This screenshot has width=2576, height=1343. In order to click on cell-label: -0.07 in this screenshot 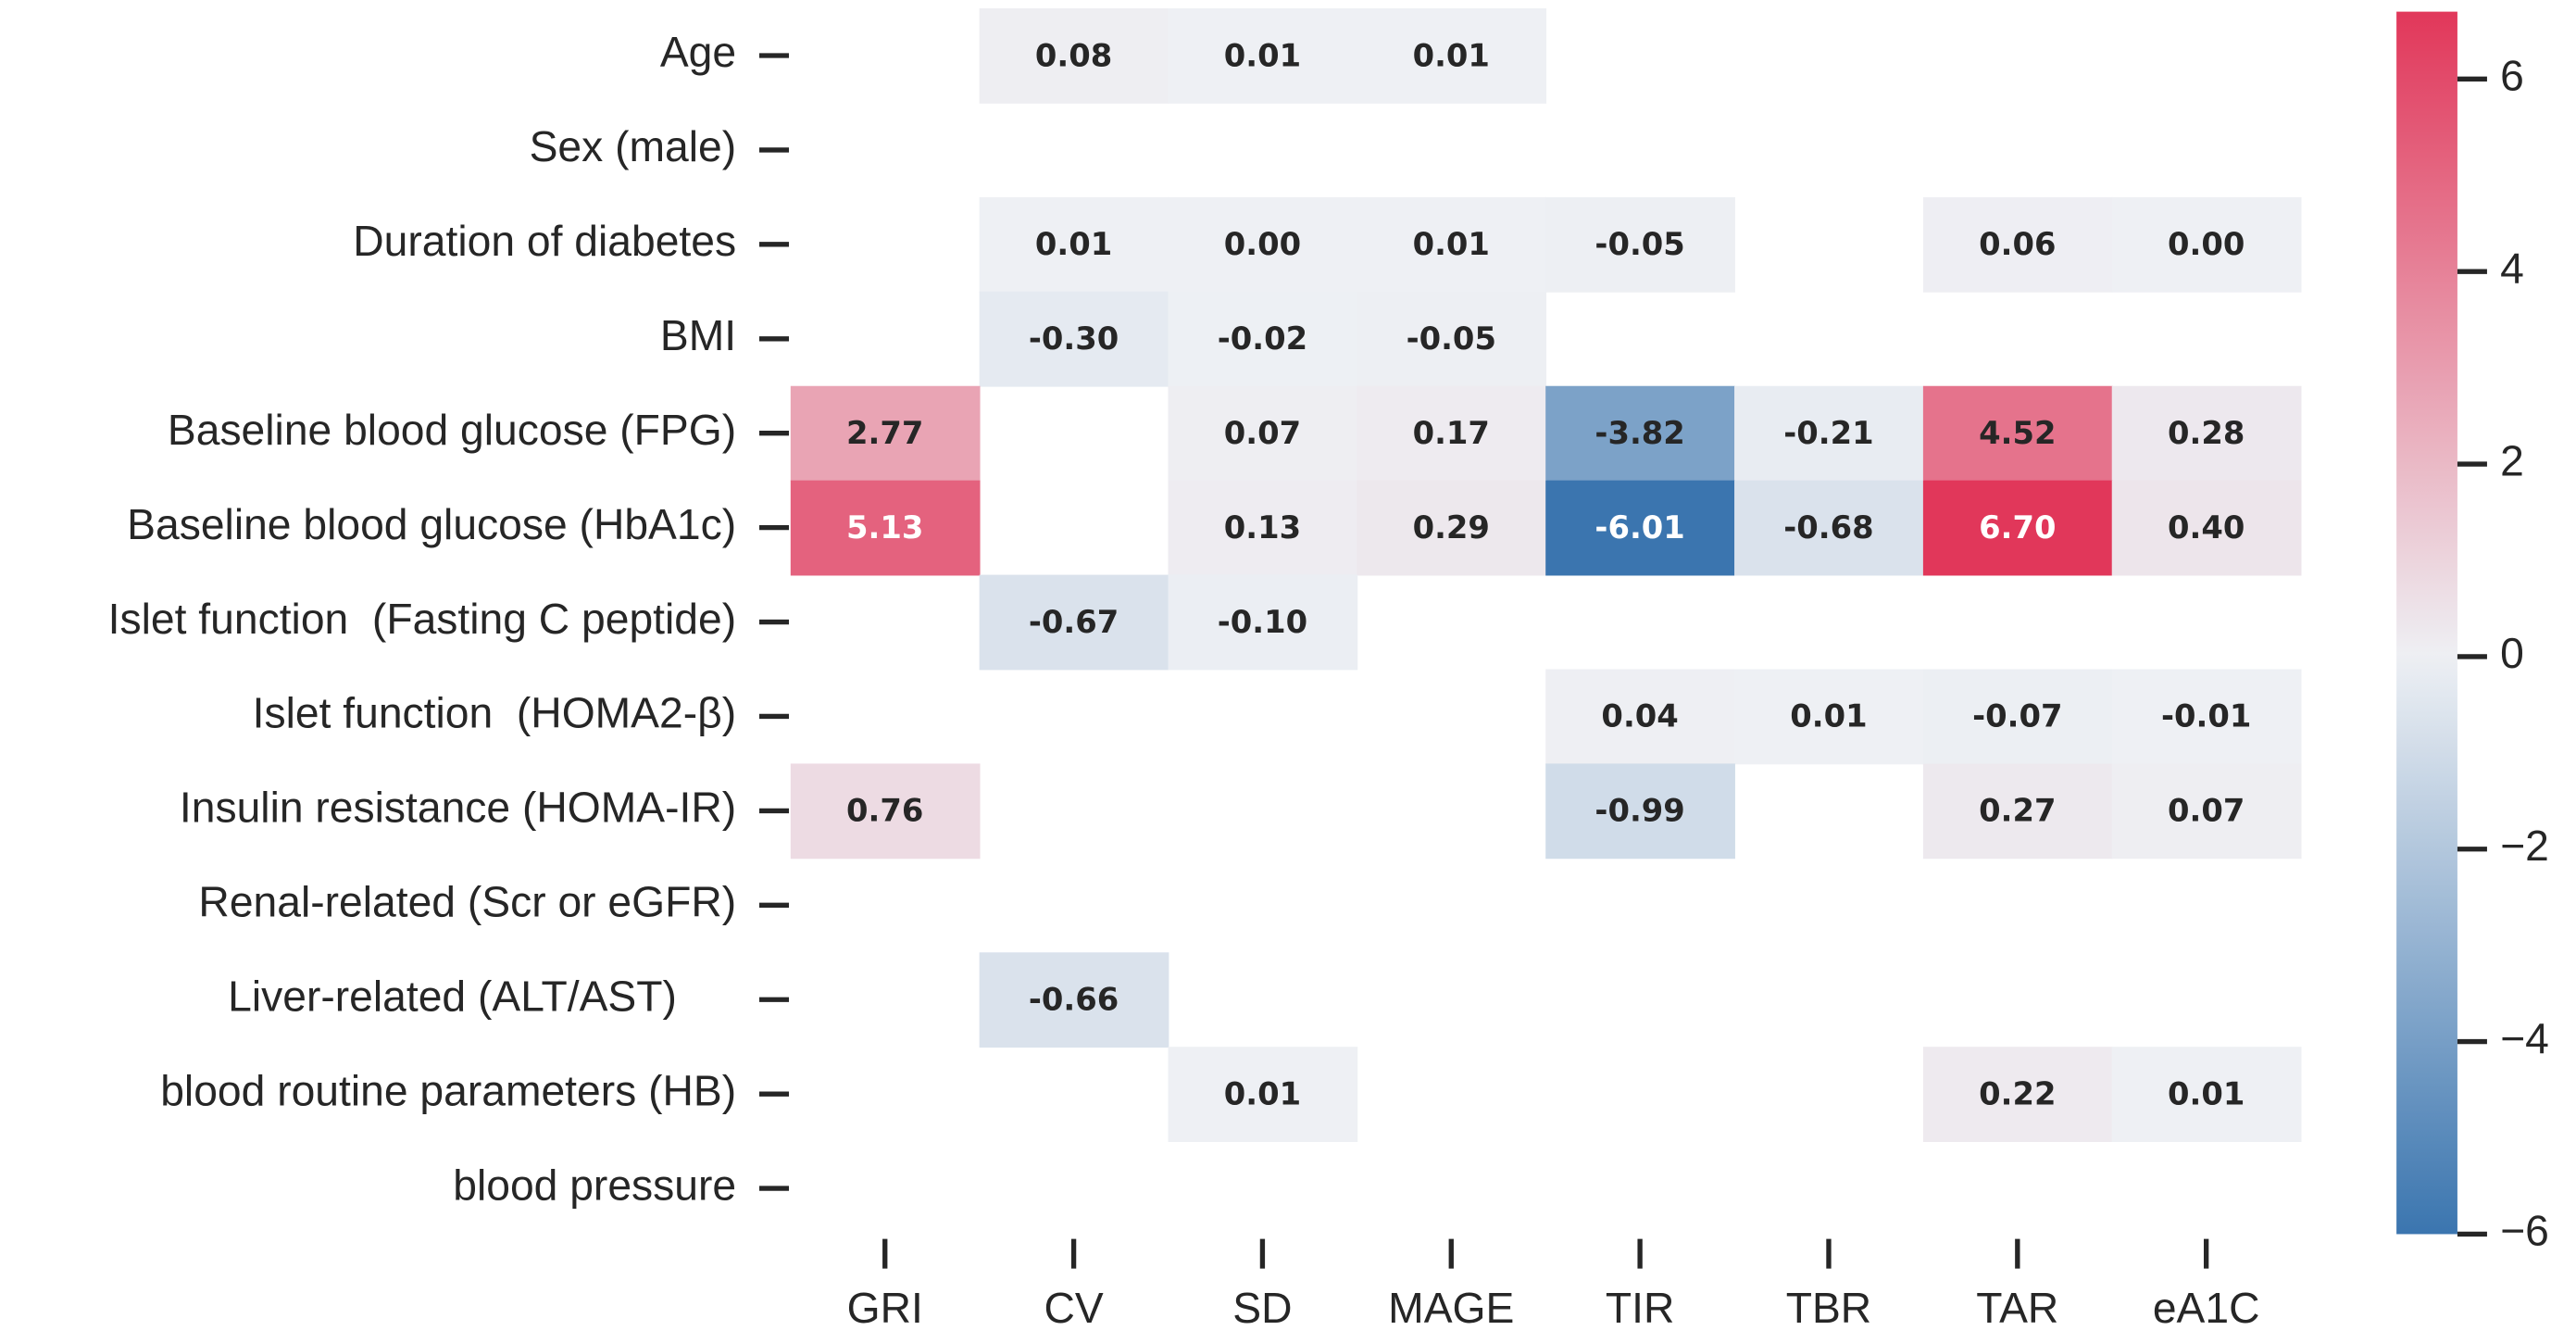, I will do `click(2017, 716)`.